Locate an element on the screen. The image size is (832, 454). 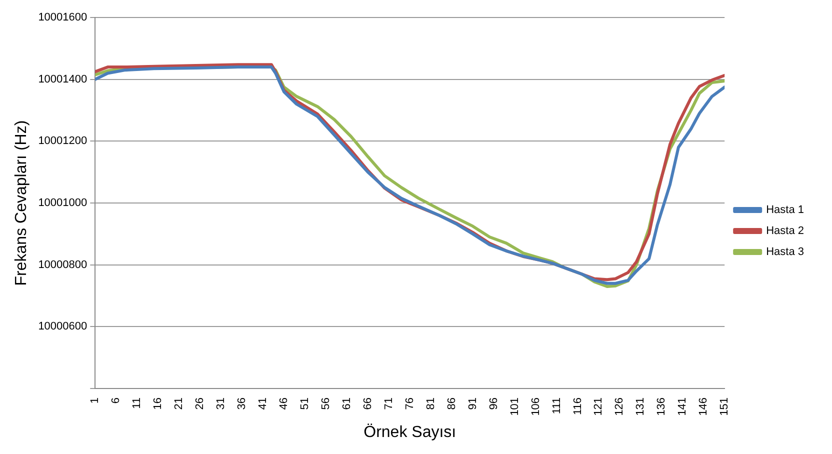
x-tick-label: 81 is located at coordinates (430, 403).